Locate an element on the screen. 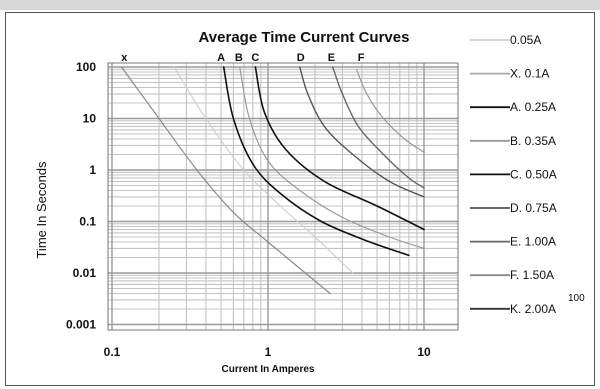 Image resolution: width=600 pixels, height=389 pixels. y-tick-labels: 100 10 1 0.1 0.01 0.001 is located at coordinates (81, 196).